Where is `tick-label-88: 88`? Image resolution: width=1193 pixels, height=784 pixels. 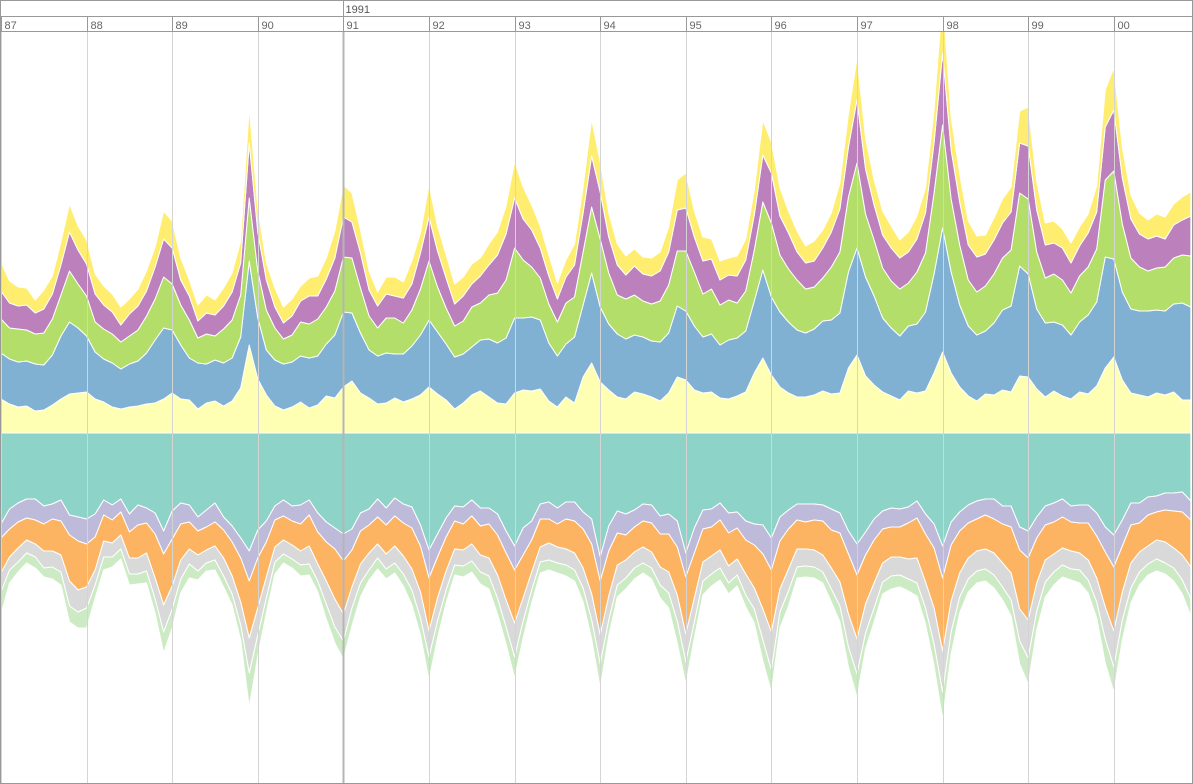 tick-label-88: 88 is located at coordinates (97, 26).